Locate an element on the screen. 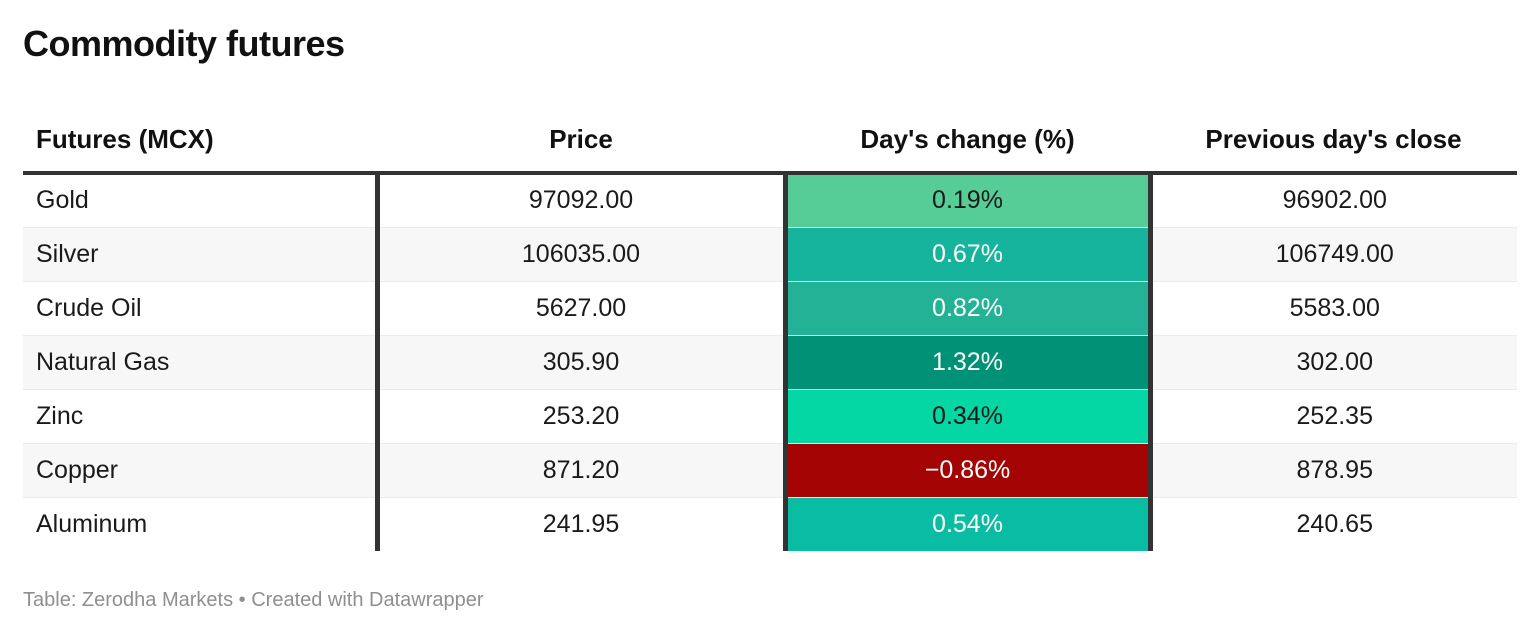 This screenshot has width=1540, height=644. table-row: Silver 106035.00 0.67% 106749.00 is located at coordinates (770, 254).